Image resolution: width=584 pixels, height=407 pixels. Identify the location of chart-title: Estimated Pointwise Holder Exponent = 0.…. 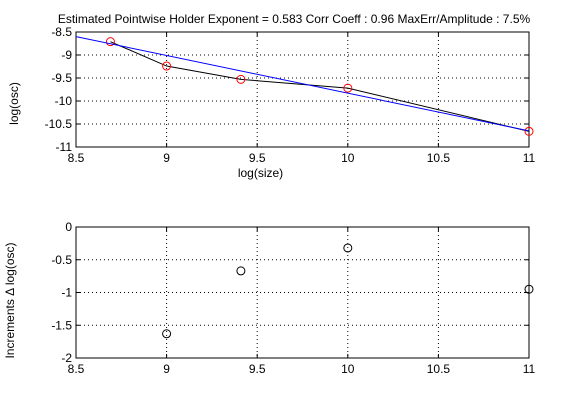
(294, 19).